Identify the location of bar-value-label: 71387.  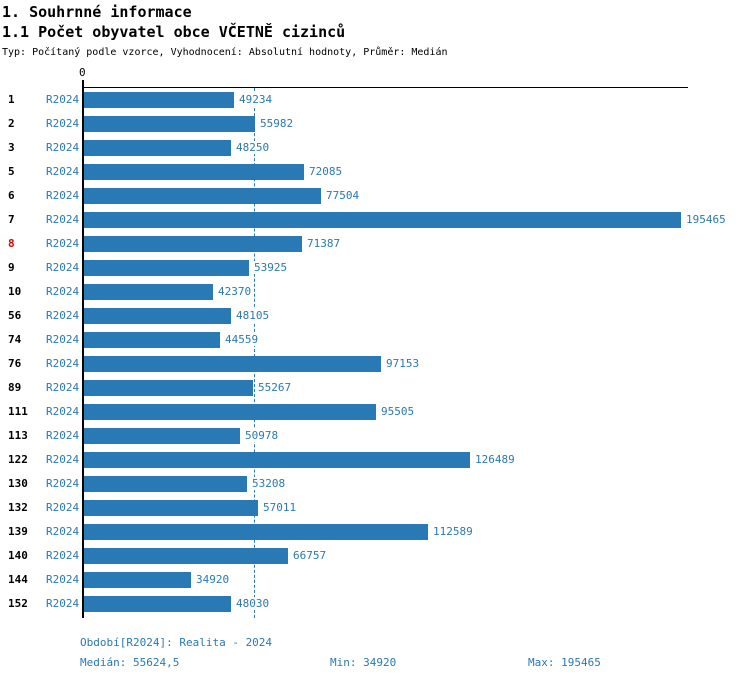
(324, 243).